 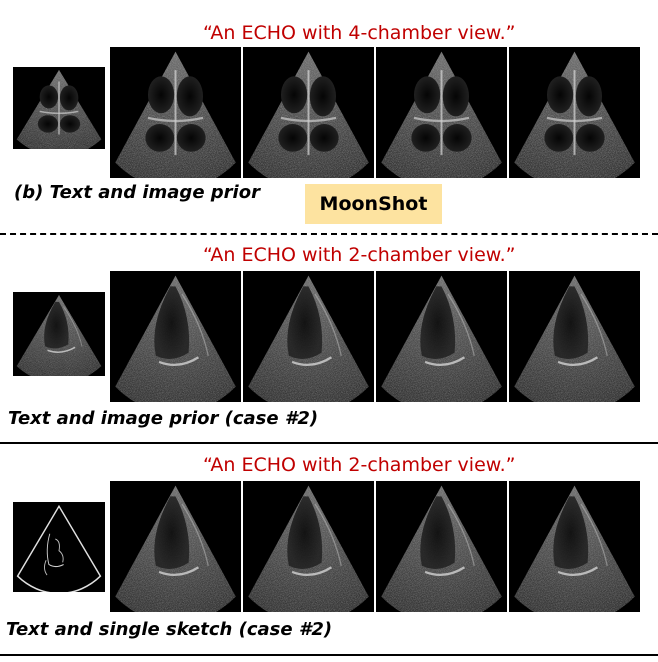 What do you see at coordinates (137, 192) in the screenshot?
I see `caption-1: (b) Text and image prior` at bounding box center [137, 192].